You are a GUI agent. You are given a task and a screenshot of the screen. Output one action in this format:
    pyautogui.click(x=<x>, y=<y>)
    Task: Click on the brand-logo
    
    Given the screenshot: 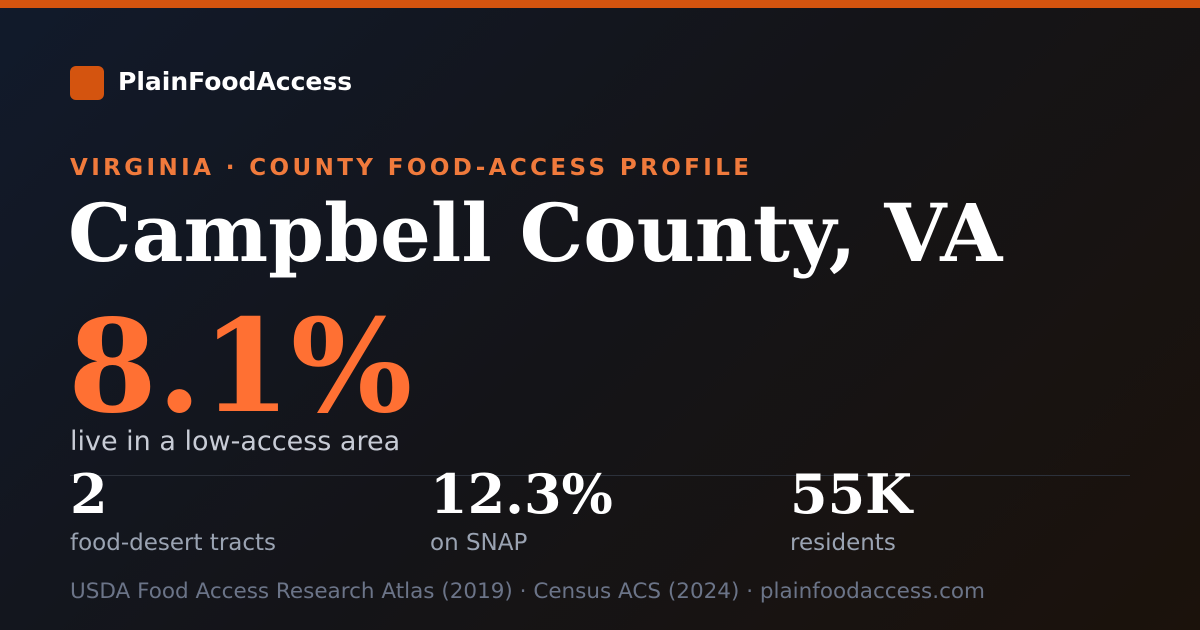 What is the action you would take?
    pyautogui.click(x=87, y=83)
    